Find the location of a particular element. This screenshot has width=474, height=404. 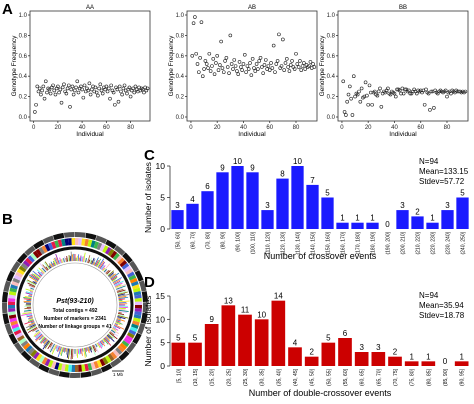

bar-value-label: 1 is located at coordinates (372, 218).